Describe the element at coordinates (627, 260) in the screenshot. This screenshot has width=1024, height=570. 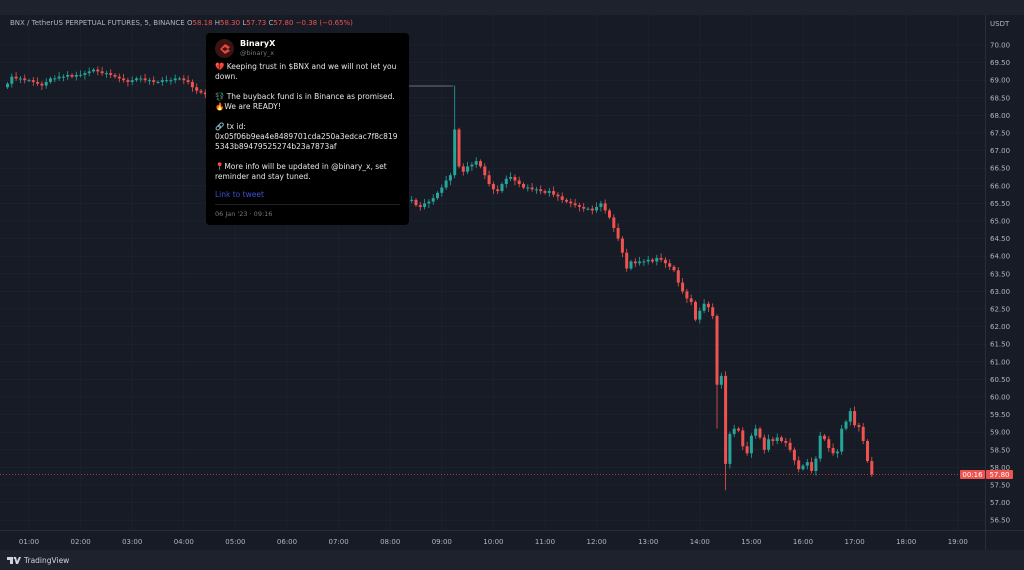
I see `candle-12:35` at that location.